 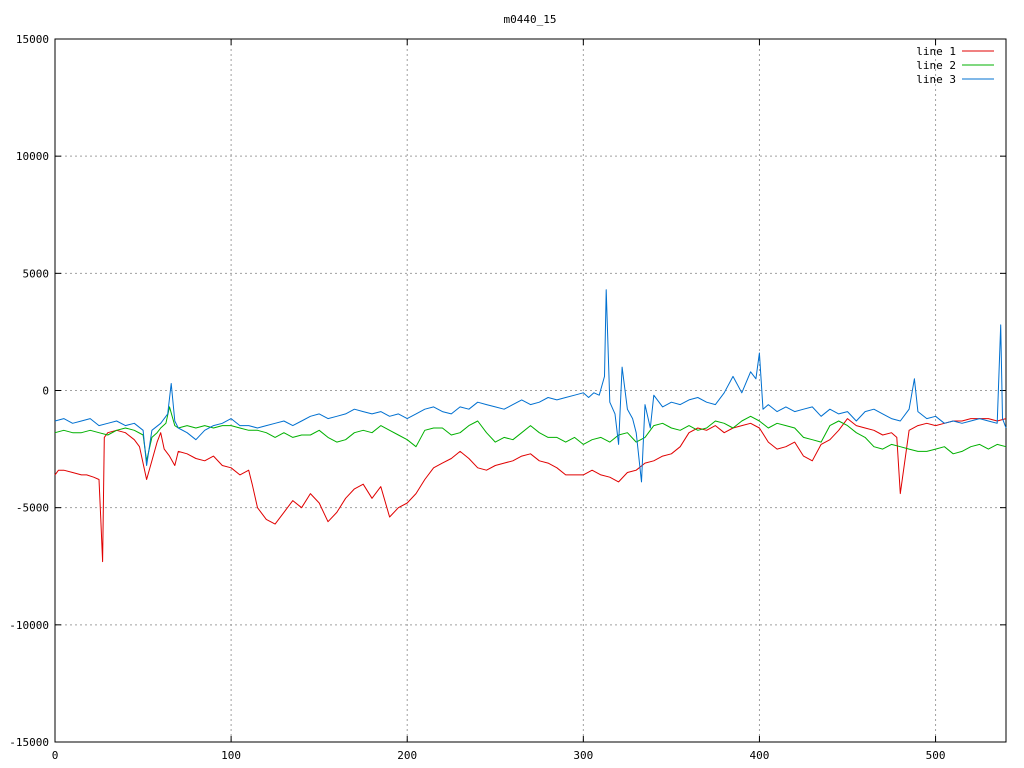 What do you see at coordinates (29, 625) in the screenshot?
I see `y-tick-label: -10000` at bounding box center [29, 625].